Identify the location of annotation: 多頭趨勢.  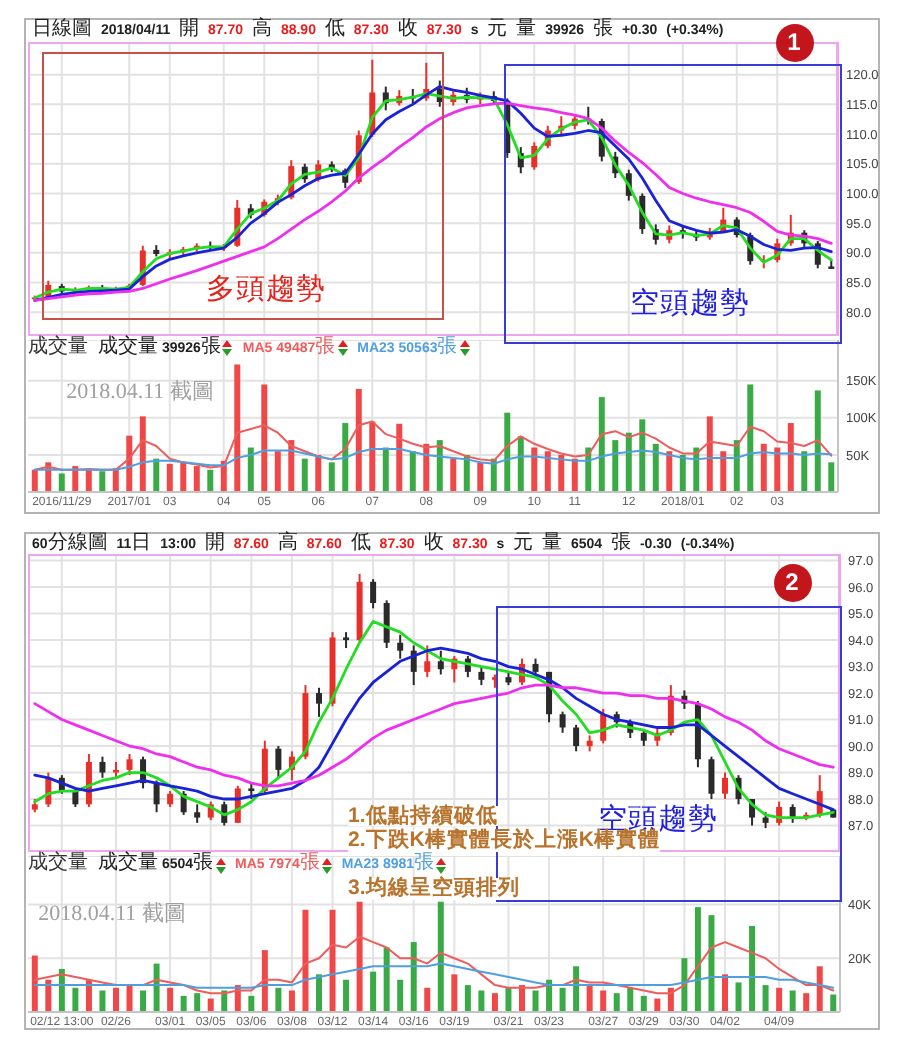
(266, 289).